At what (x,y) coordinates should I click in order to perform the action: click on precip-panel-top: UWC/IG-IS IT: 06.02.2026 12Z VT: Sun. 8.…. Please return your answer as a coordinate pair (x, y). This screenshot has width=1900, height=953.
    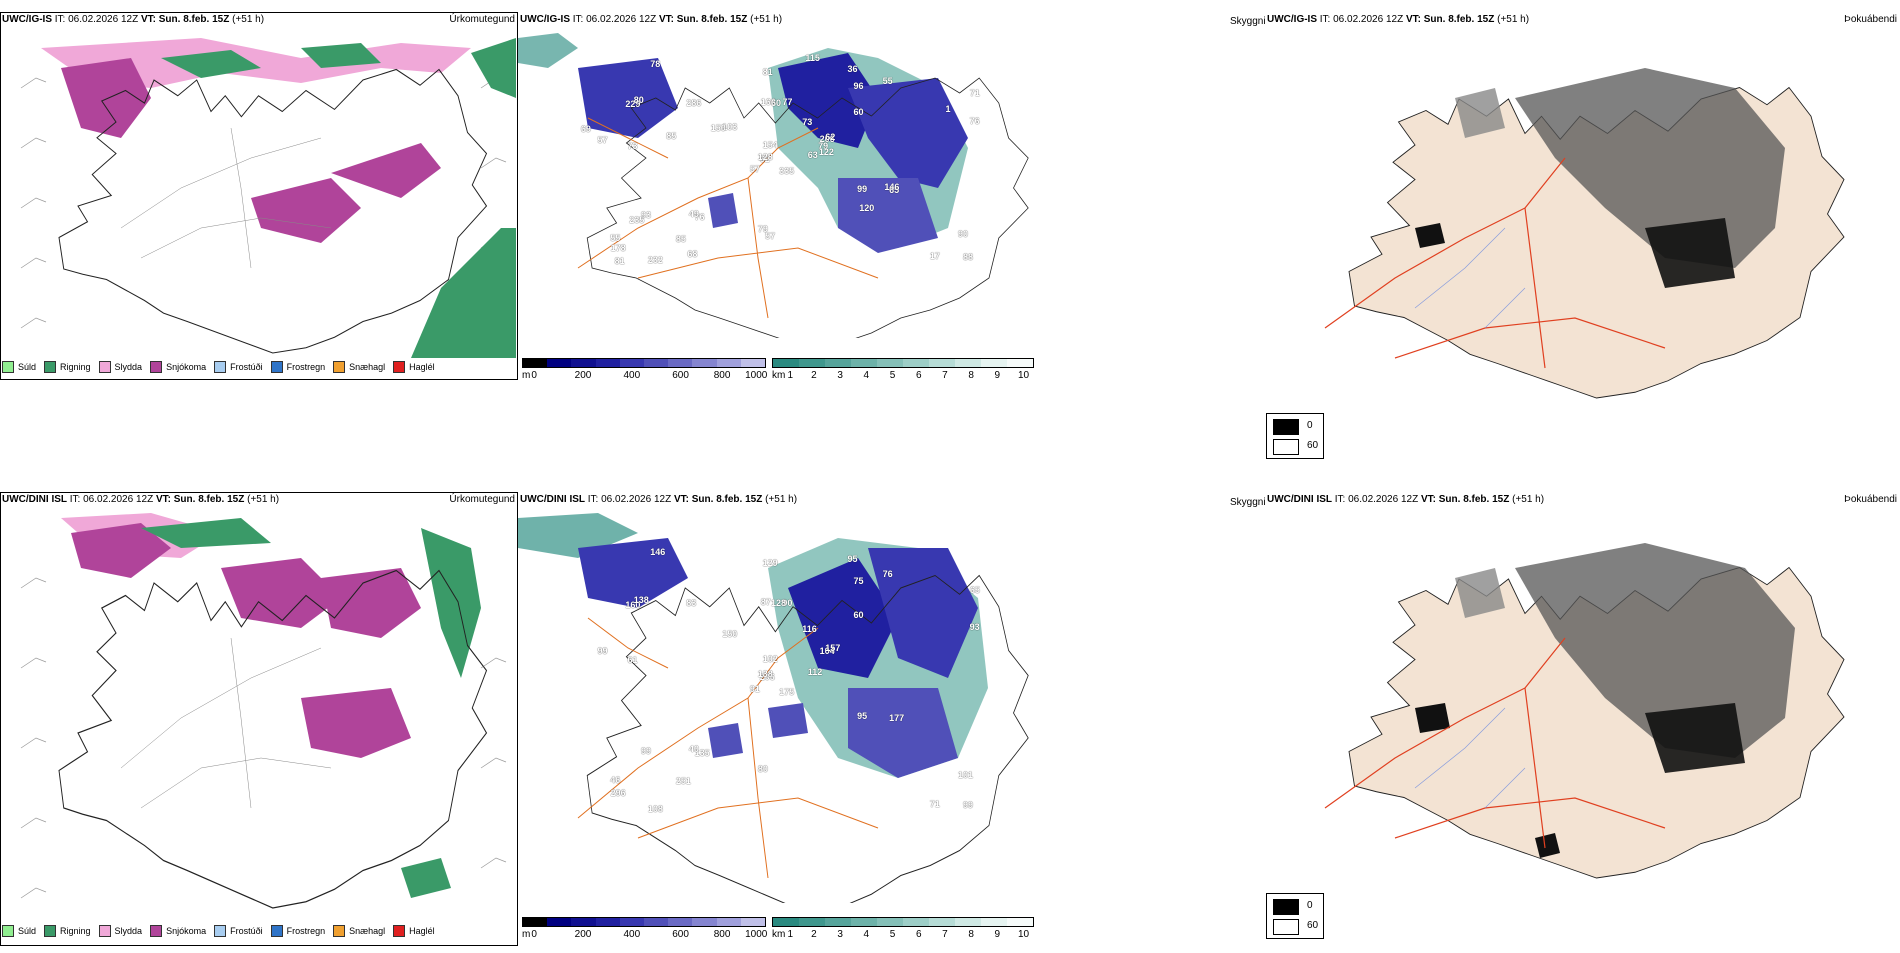
    Looking at the image, I should click on (259, 196).